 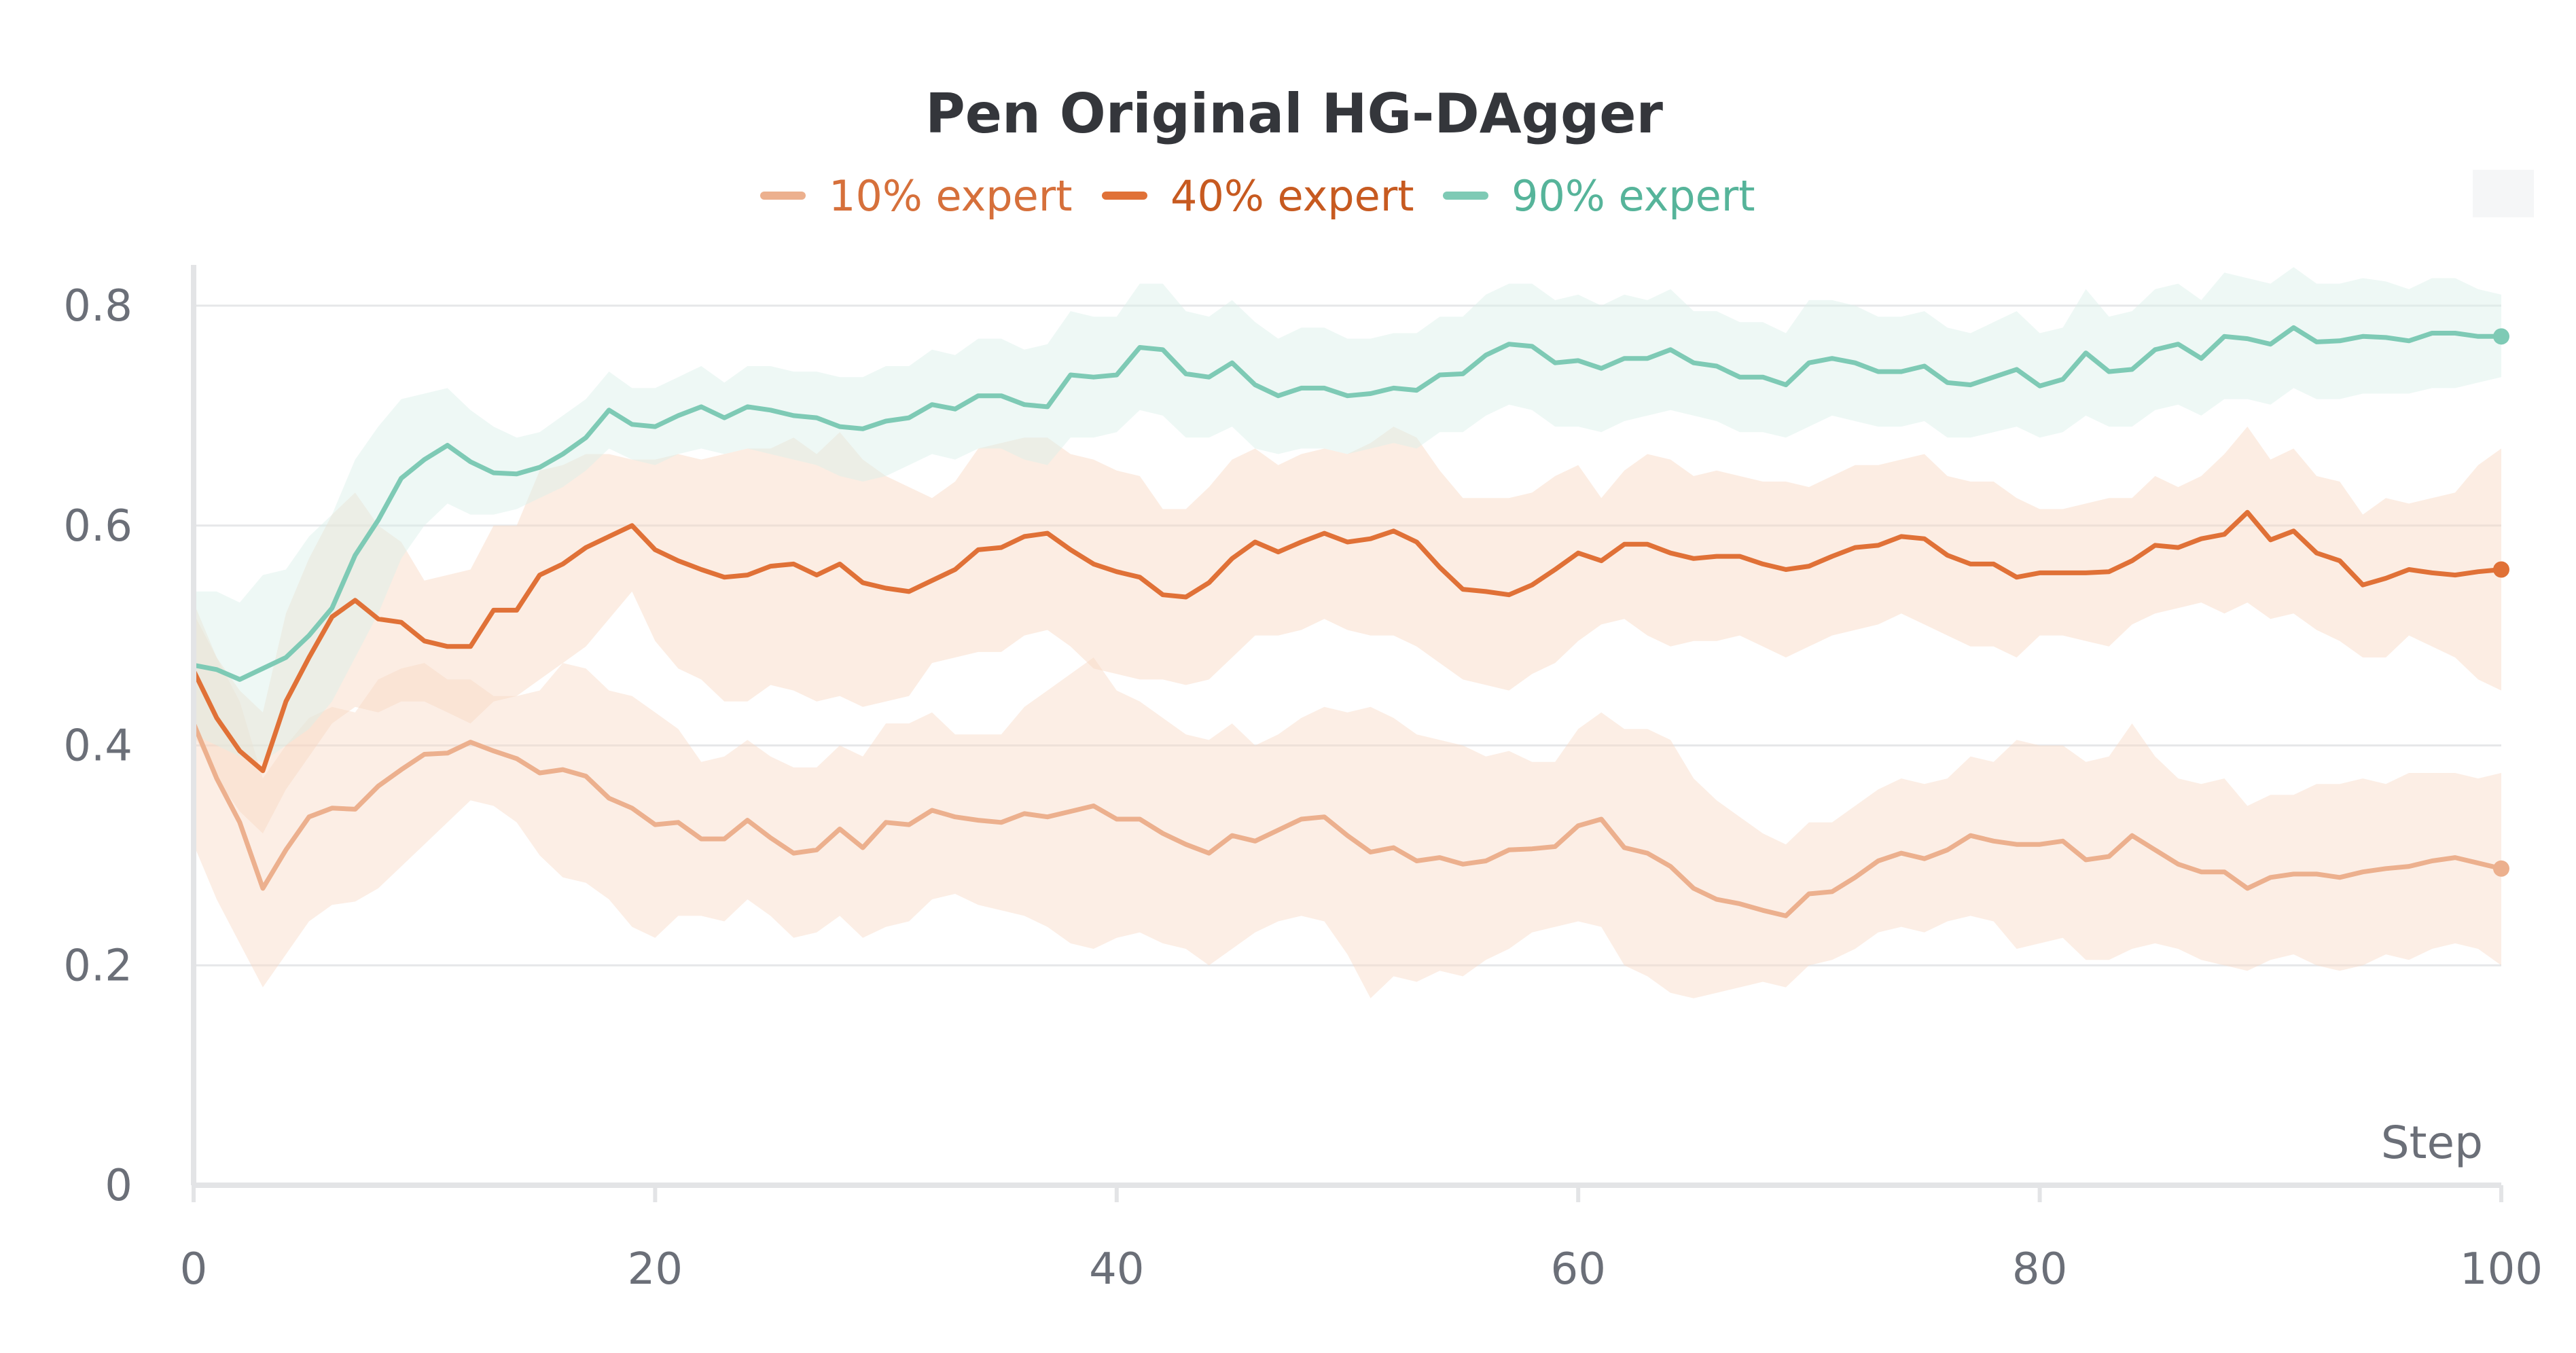 I want to click on legend-item-2: 40% expert, so click(x=1258, y=196).